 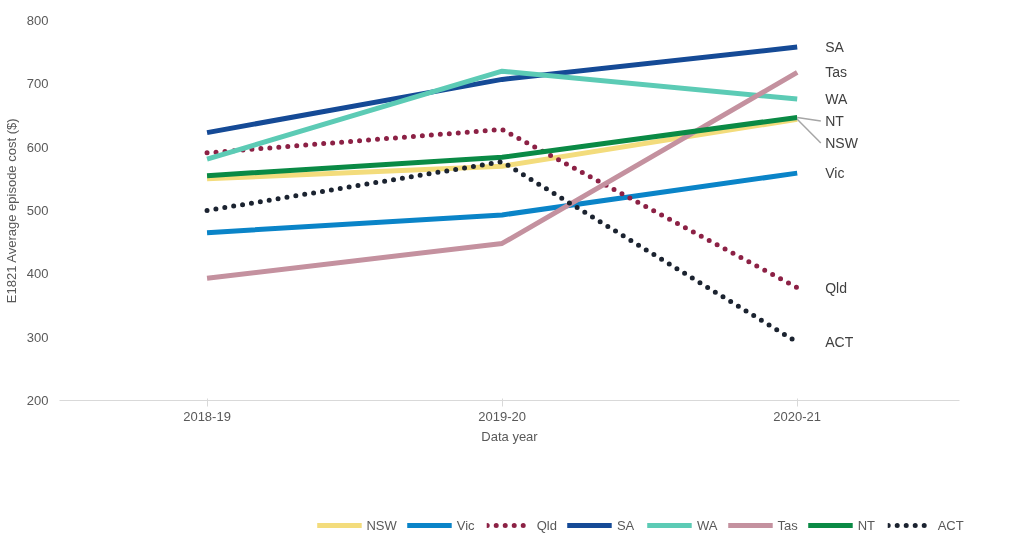 What do you see at coordinates (466, 525) in the screenshot?
I see `legend-label: Vic` at bounding box center [466, 525].